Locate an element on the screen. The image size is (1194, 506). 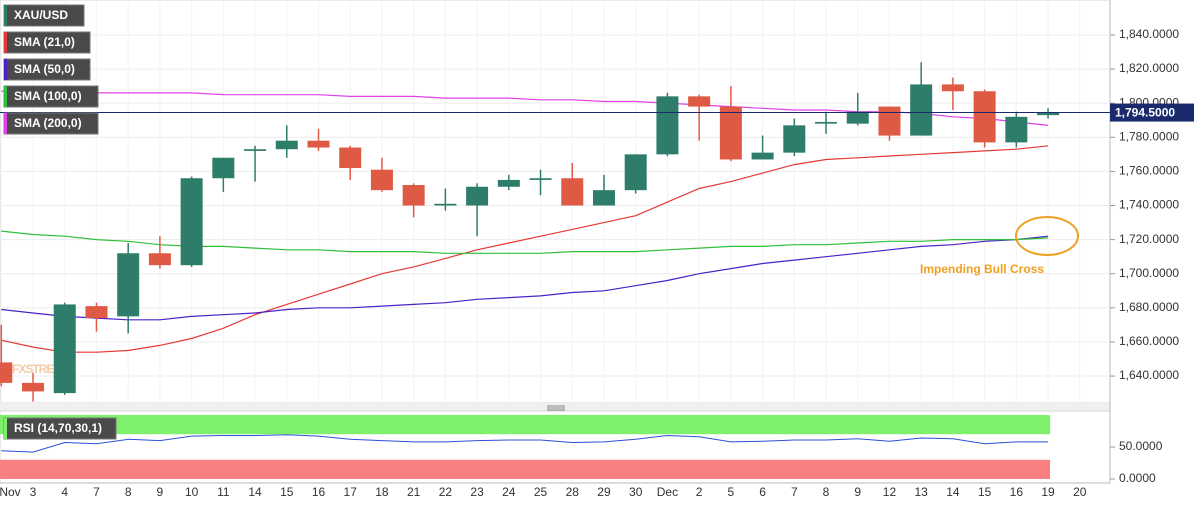
x-tick-label: 18 is located at coordinates (382, 492).